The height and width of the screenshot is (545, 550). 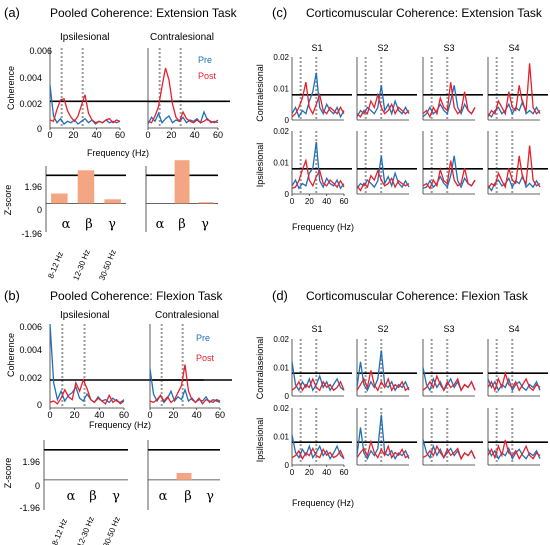 What do you see at coordinates (197, 415) in the screenshot?
I see `panel-b-contra-xtick-40: 40` at bounding box center [197, 415].